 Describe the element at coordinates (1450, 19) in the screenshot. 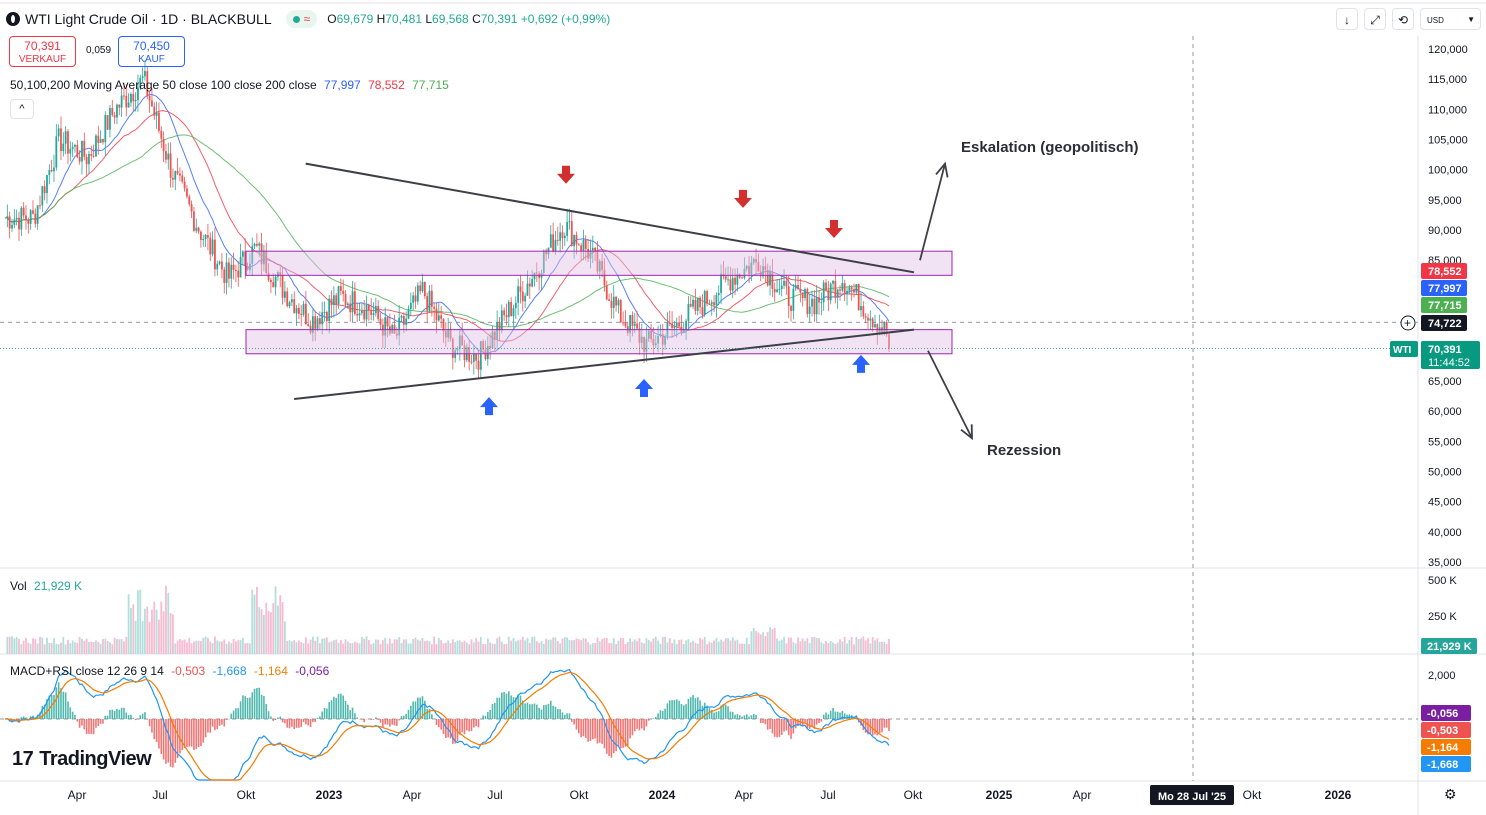

I see `currency-select: USD ▼` at that location.